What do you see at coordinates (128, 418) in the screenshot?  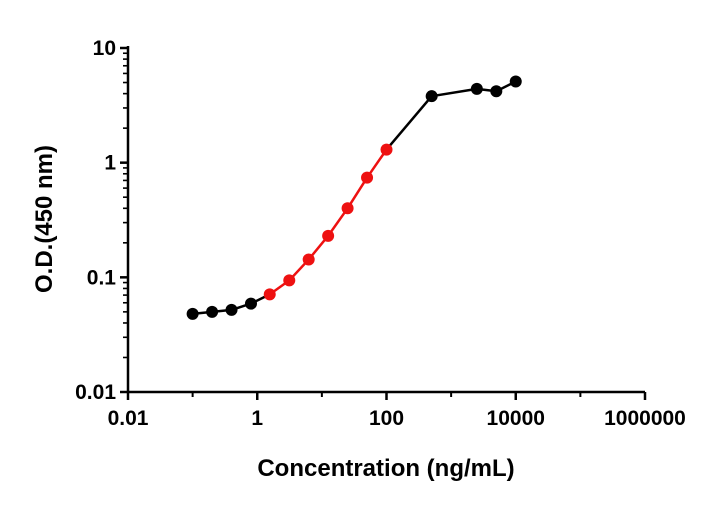 I see `x-tick-label: 0.01` at bounding box center [128, 418].